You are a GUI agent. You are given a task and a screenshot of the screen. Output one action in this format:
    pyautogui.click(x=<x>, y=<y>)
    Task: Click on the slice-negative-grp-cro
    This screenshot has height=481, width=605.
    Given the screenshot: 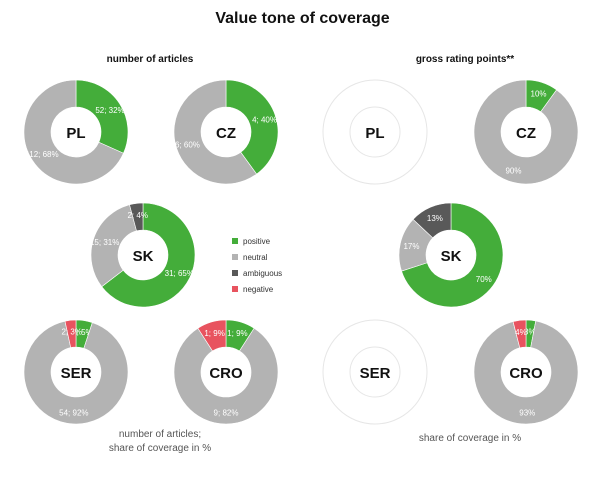 What is the action you would take?
    pyautogui.click(x=519, y=334)
    